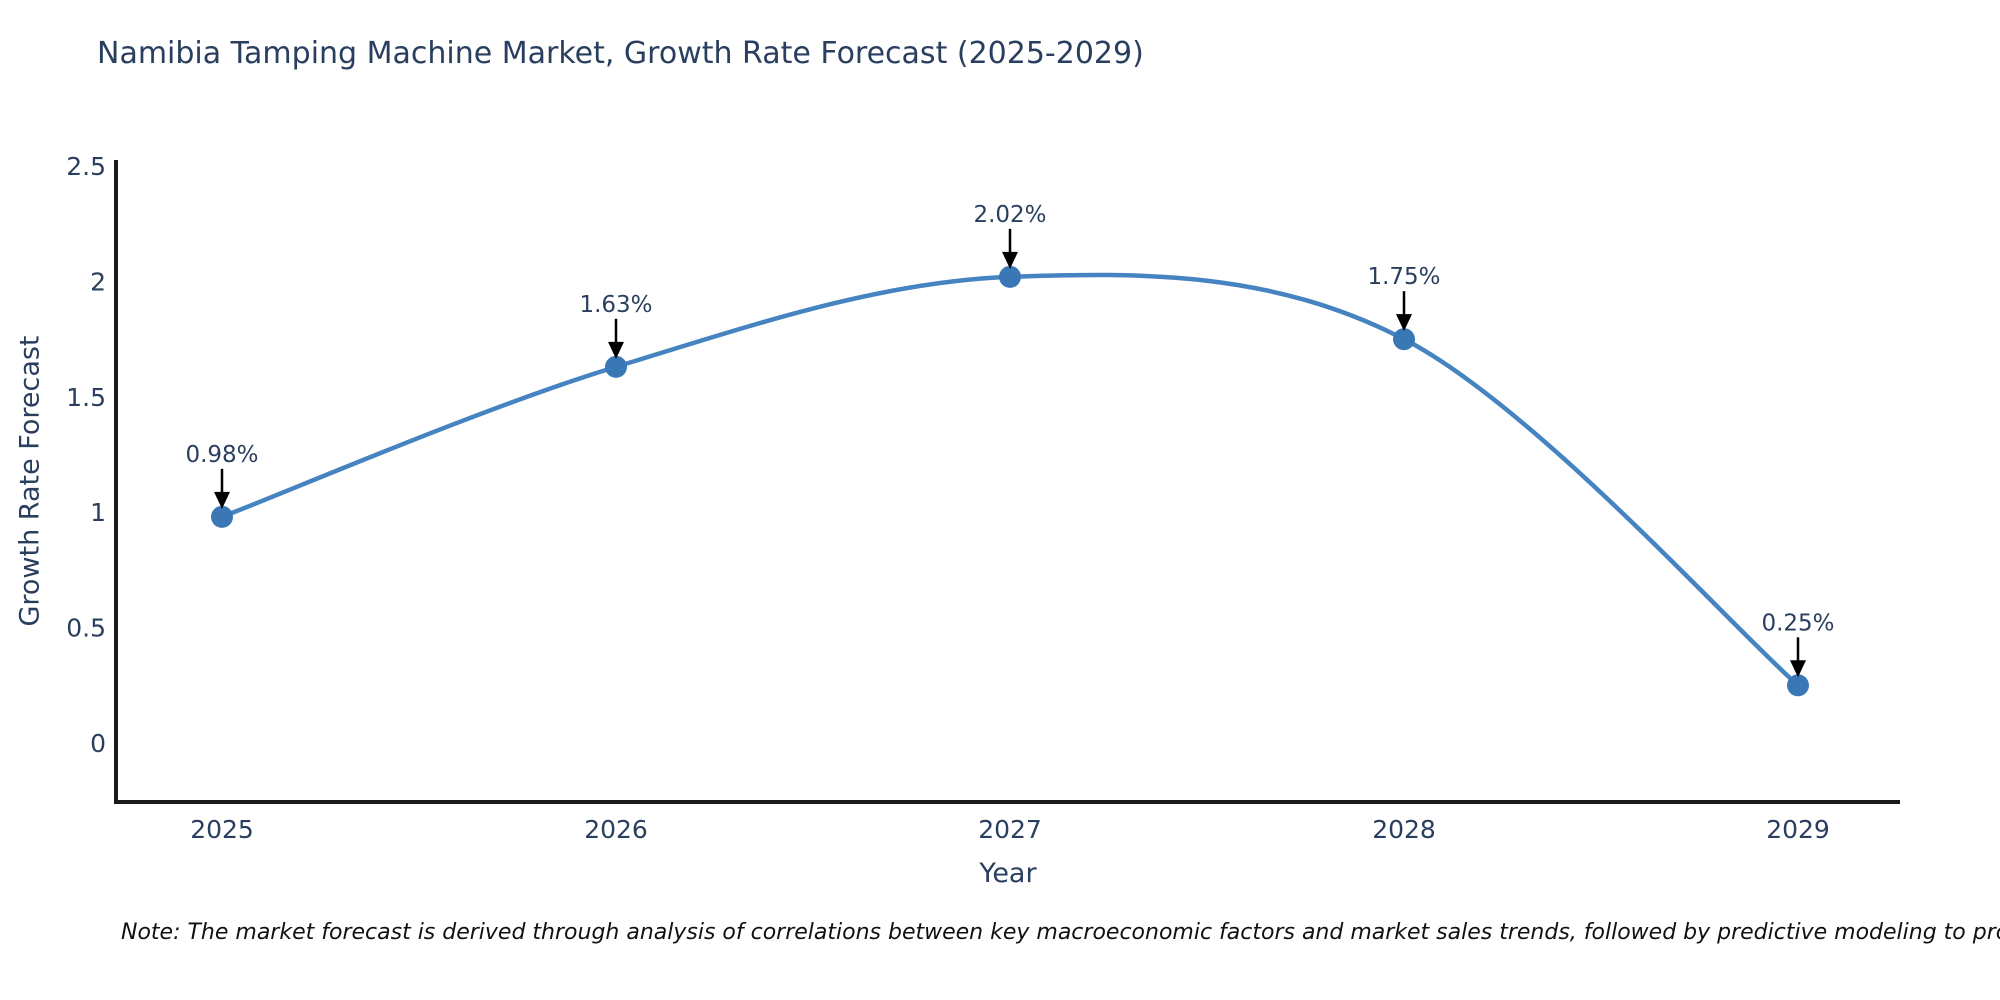 This screenshot has height=1000, width=2000. What do you see at coordinates (1010, 829) in the screenshot?
I see `x-tick-label: 2027` at bounding box center [1010, 829].